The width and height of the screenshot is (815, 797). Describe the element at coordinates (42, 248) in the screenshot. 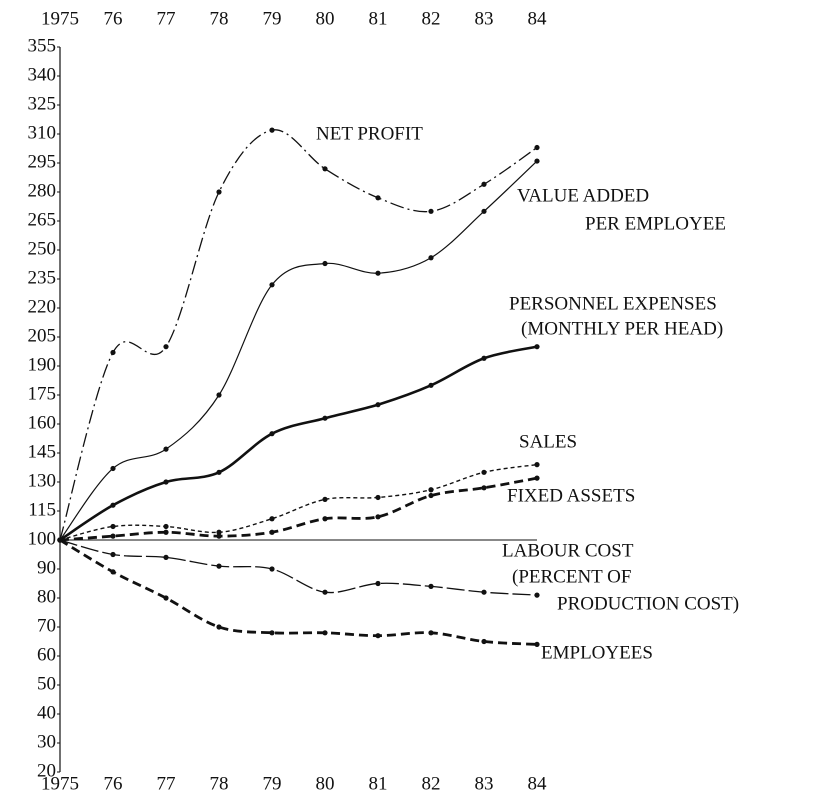

I see `y-tick-label: 250` at that location.